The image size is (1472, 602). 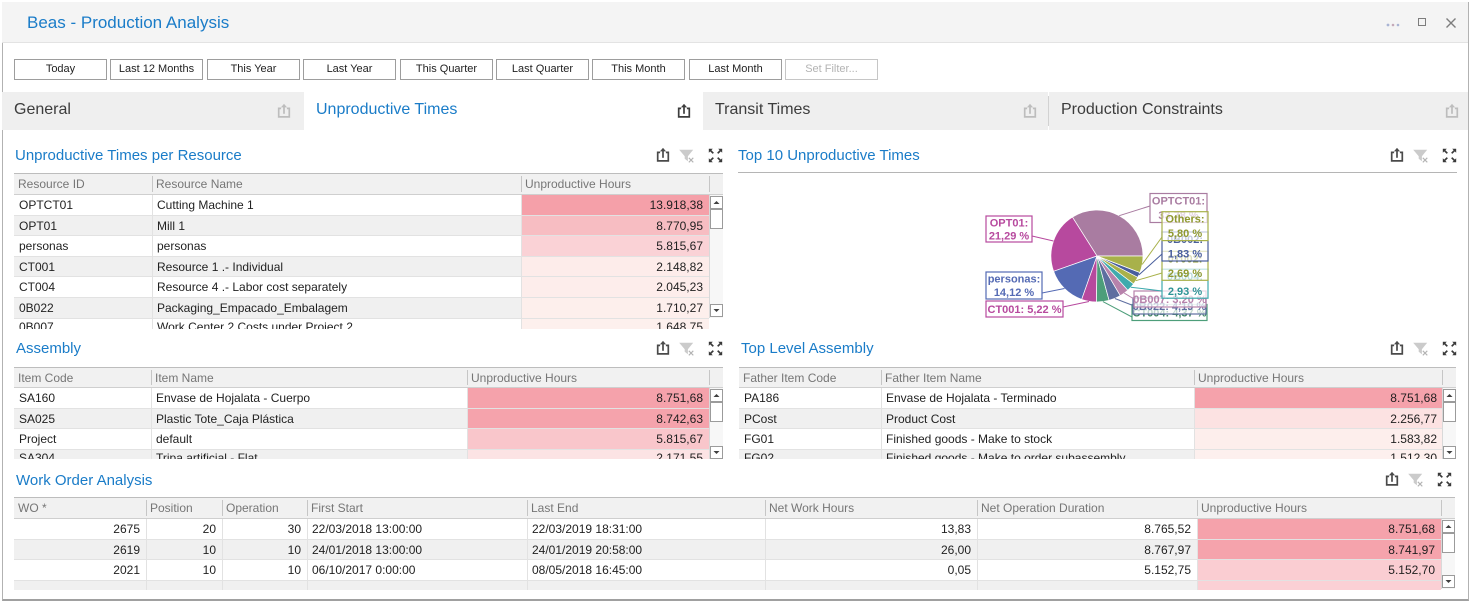 I want to click on svg-text: 14,12 %, so click(x=1014, y=293).